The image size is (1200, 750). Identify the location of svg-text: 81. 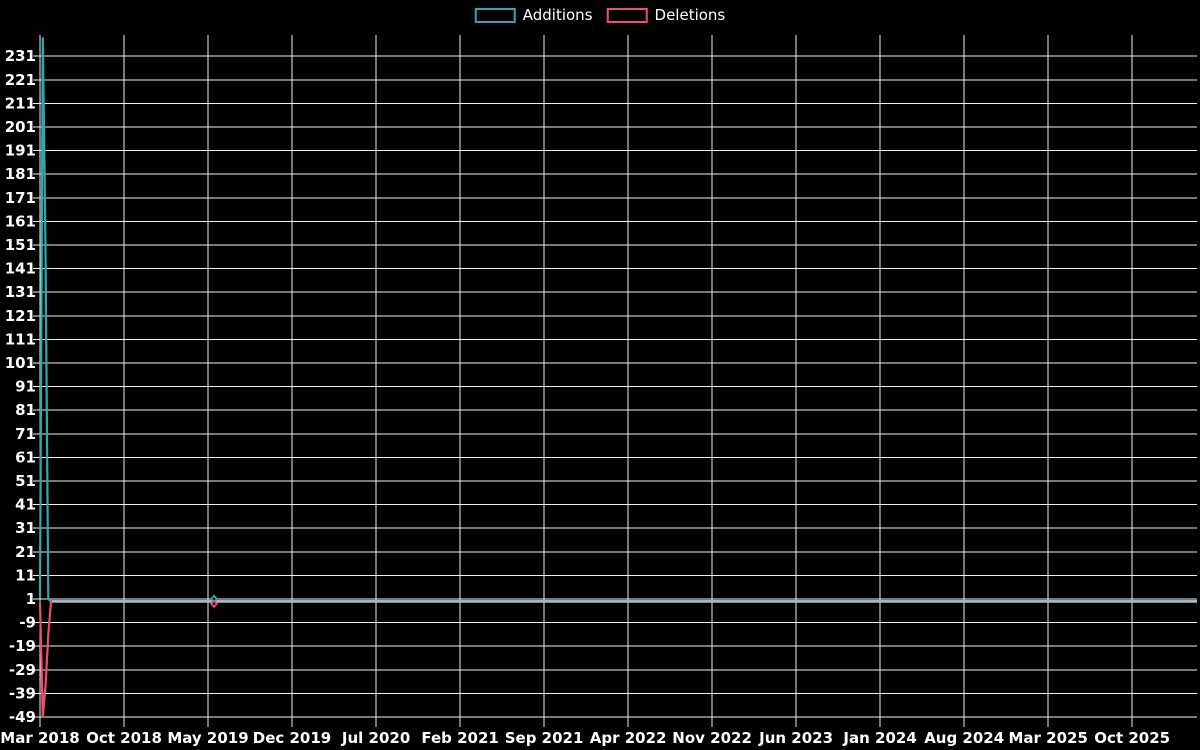
(25, 410).